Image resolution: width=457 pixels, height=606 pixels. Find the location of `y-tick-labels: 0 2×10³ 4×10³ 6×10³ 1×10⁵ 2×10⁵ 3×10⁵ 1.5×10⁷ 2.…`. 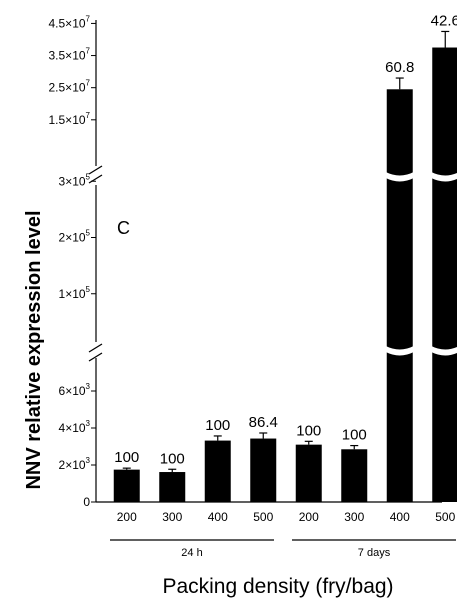

y-tick-labels: 0 2×10³ 4×10³ 6×10³ 1×10⁵ 2×10⁵ 3×10⁵ 1.5×10⁷ 2.… is located at coordinates (70, 261).